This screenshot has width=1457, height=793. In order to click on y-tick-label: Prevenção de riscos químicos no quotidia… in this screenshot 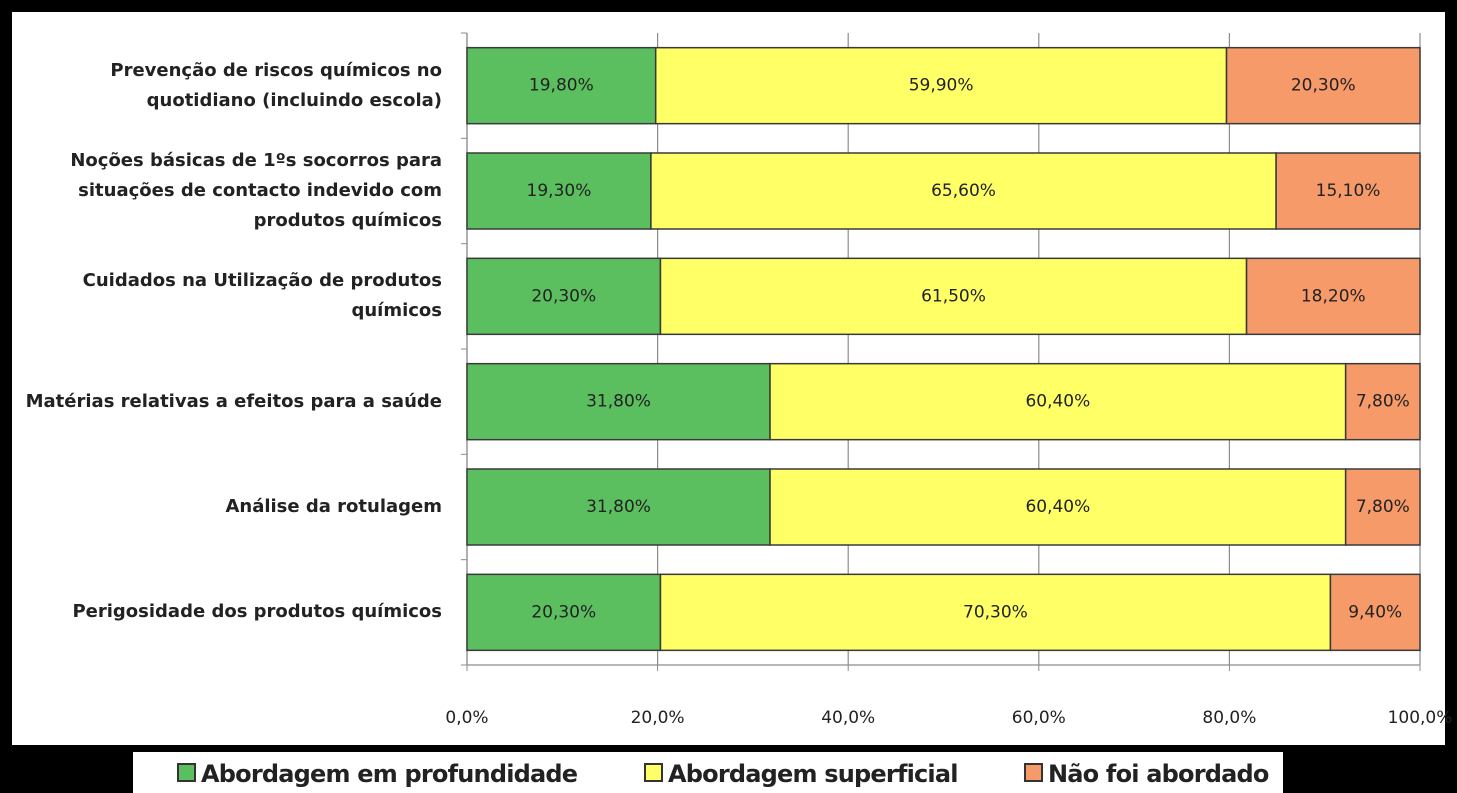, I will do `click(276, 85)`.